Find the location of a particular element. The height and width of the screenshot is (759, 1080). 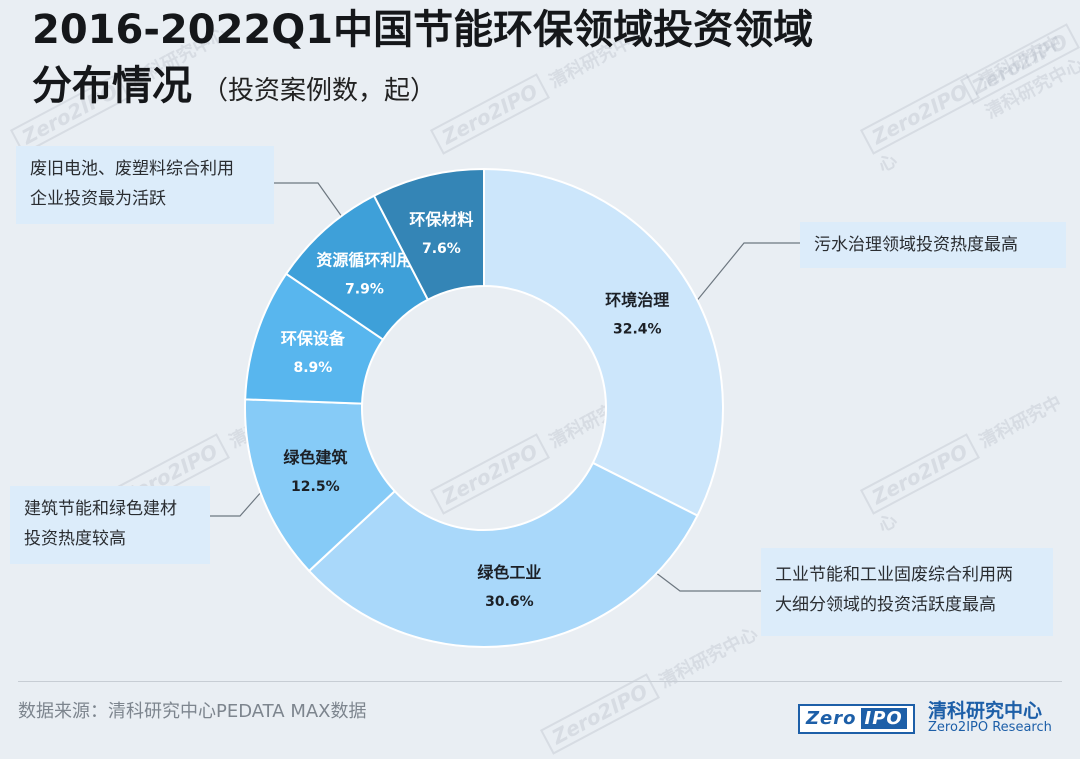

brand-block: Zero IPO 清科研究中心 Zero2IPO Research is located at coordinates (933, 717).